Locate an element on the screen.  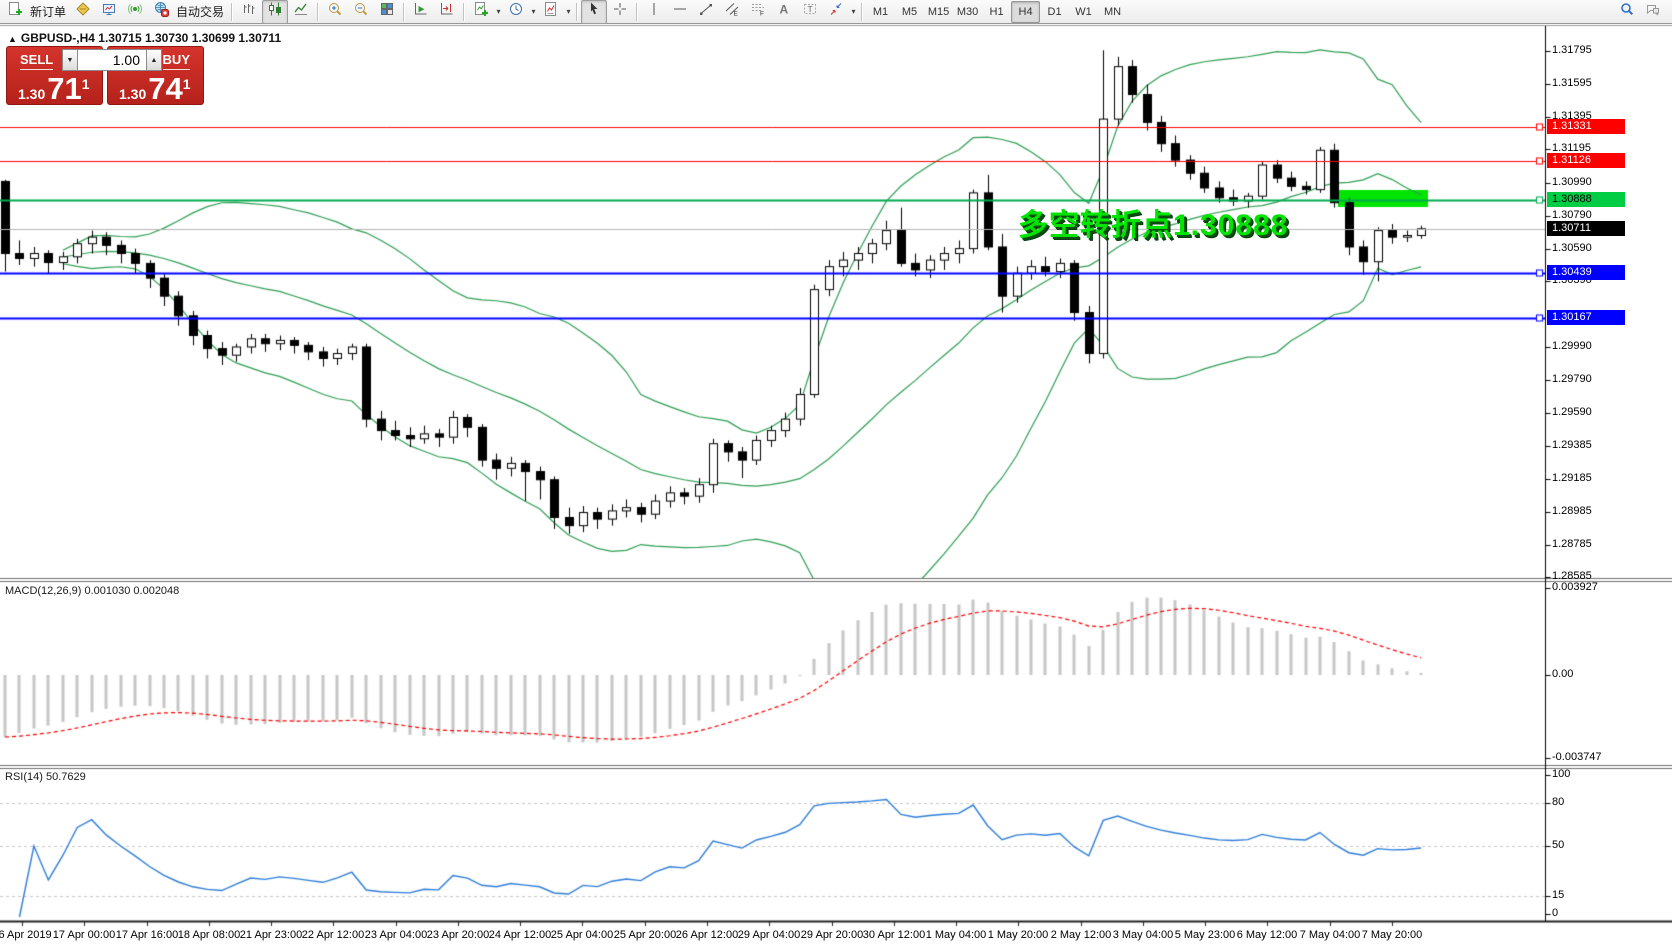
arrows-button is located at coordinates (836, 12).